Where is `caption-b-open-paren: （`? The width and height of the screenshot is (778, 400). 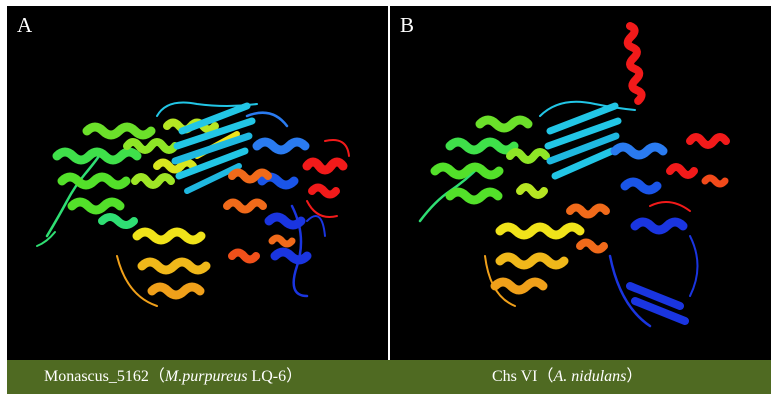
caption-b-open-paren: （ is located at coordinates (545, 376).